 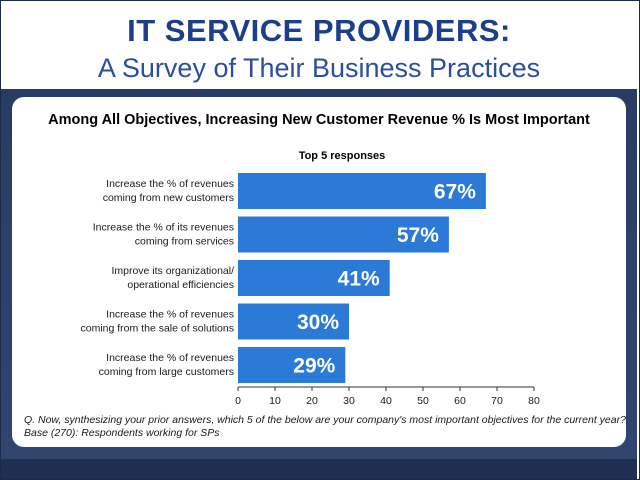 What do you see at coordinates (386, 401) in the screenshot?
I see `x-tick-label: 40` at bounding box center [386, 401].